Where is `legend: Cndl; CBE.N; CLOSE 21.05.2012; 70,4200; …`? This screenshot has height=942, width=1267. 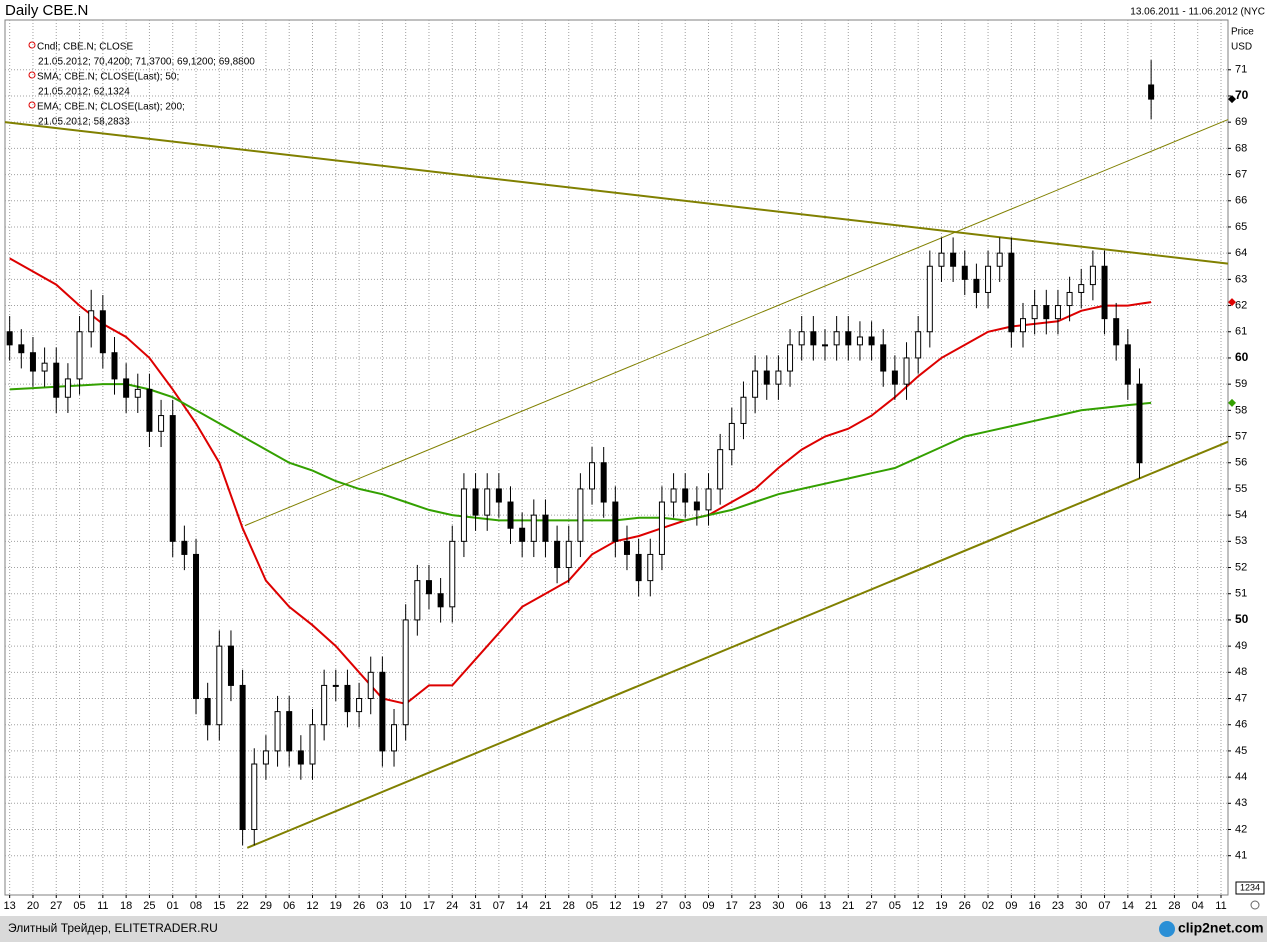
legend: Cndl; CBE.N; CLOSE 21.05.2012; 70,4200; … is located at coordinates (141, 84).